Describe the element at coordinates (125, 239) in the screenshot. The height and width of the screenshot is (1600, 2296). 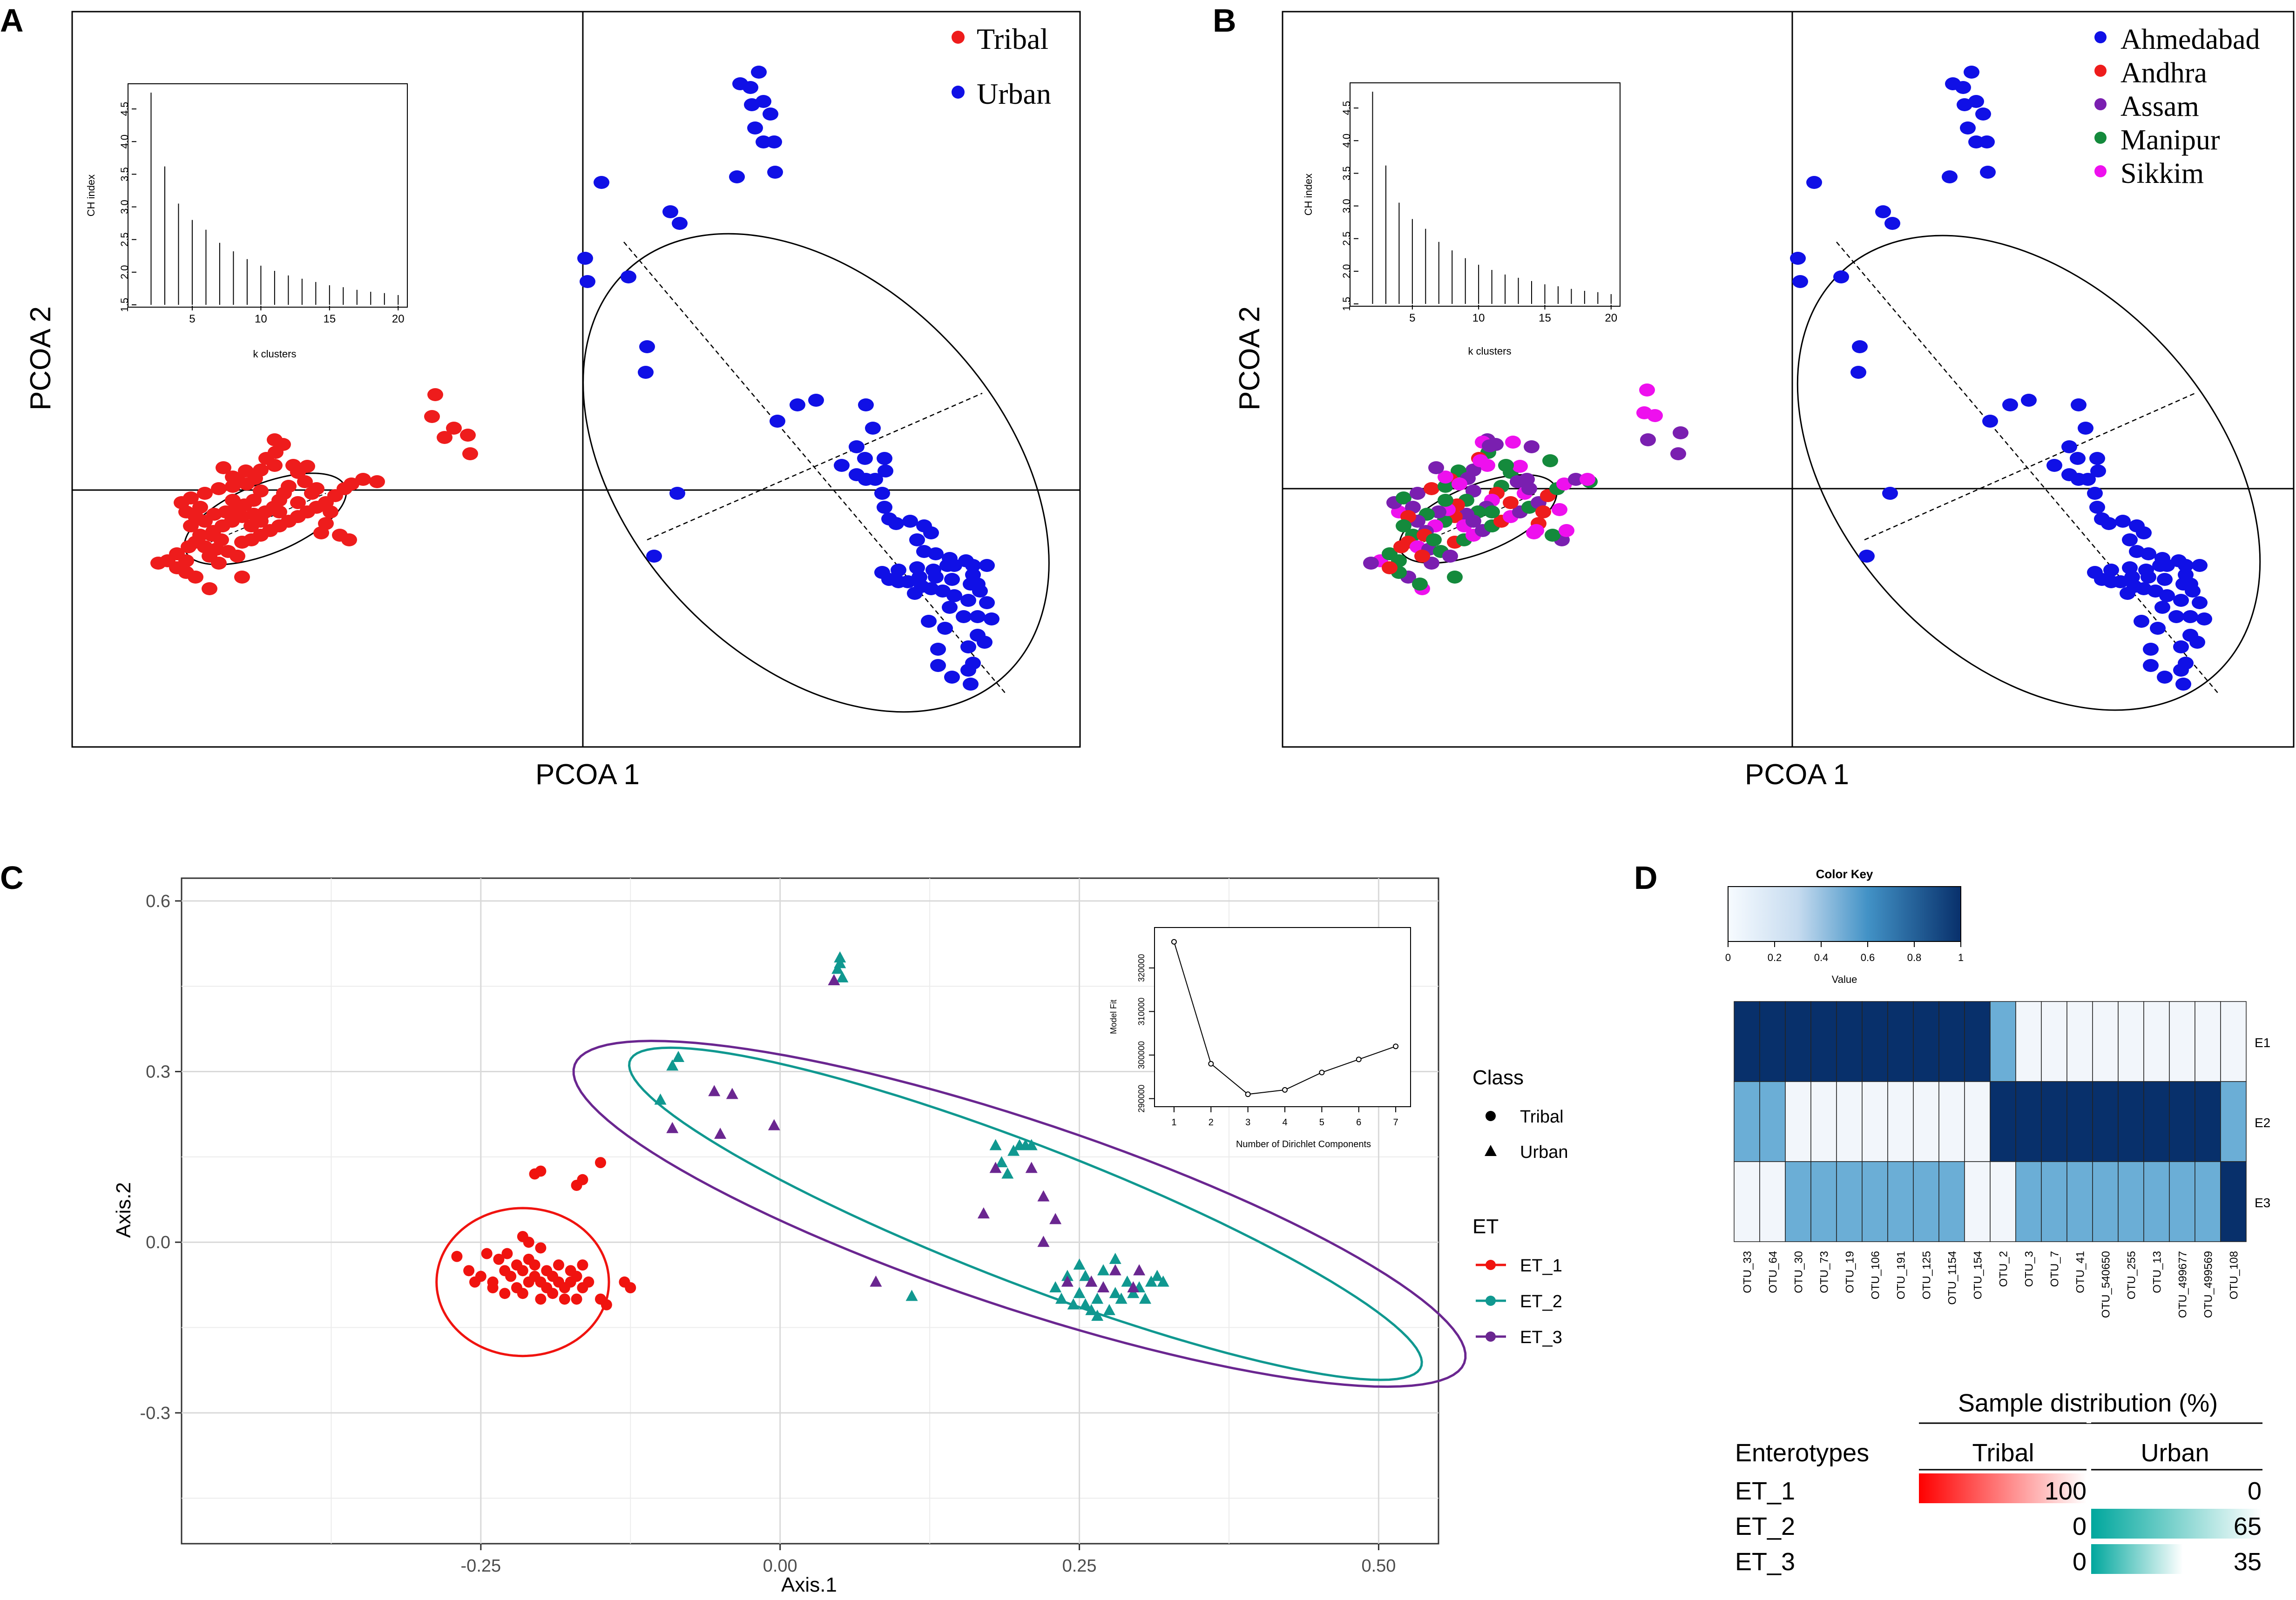
I see `inset-ytick-label: 2.5` at that location.